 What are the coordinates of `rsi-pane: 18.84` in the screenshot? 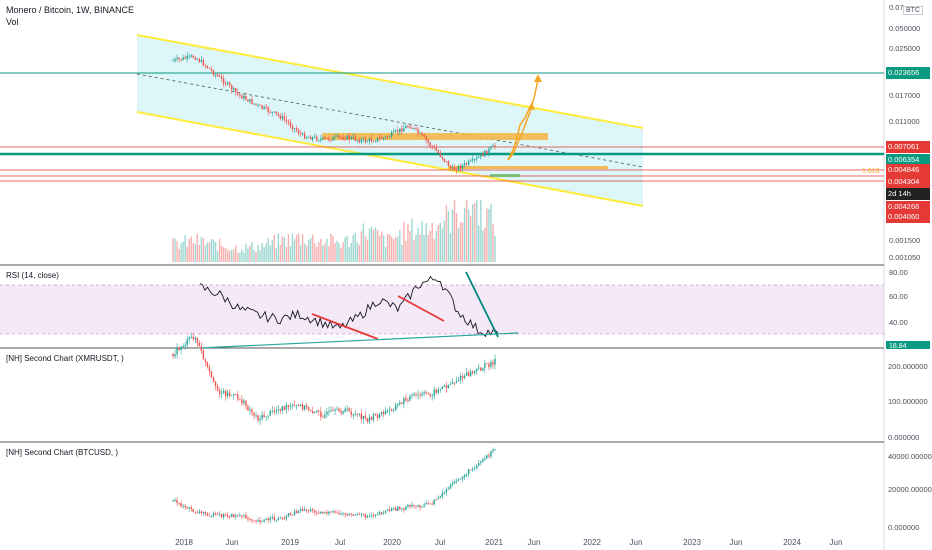 It's located at (465, 310).